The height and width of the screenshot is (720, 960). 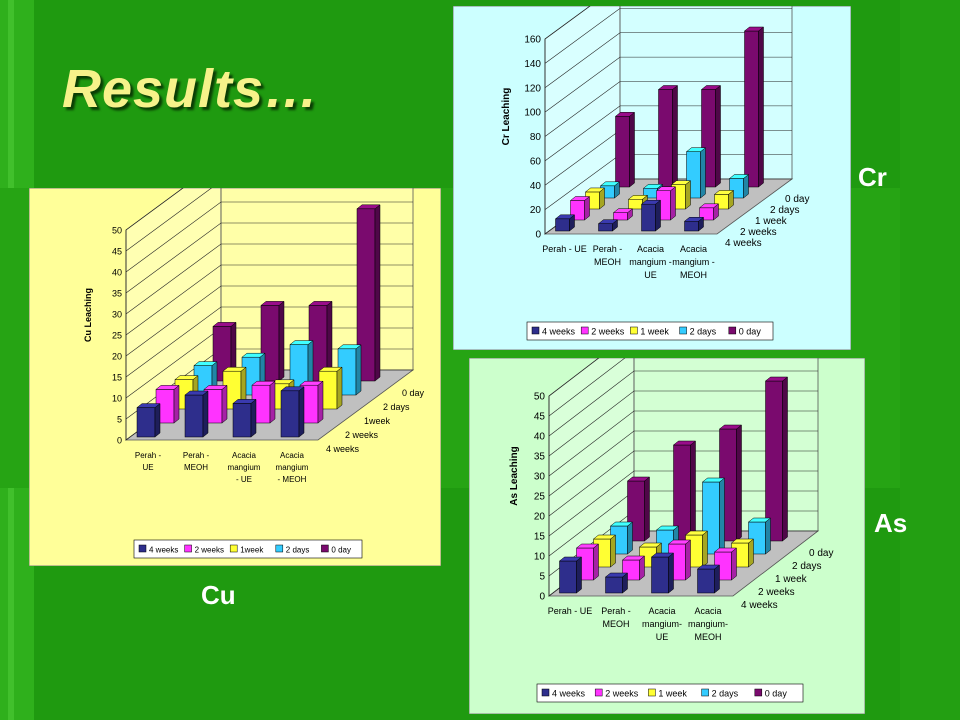 I want to click on depth-tick-label: 4 weeks, so click(x=343, y=449).